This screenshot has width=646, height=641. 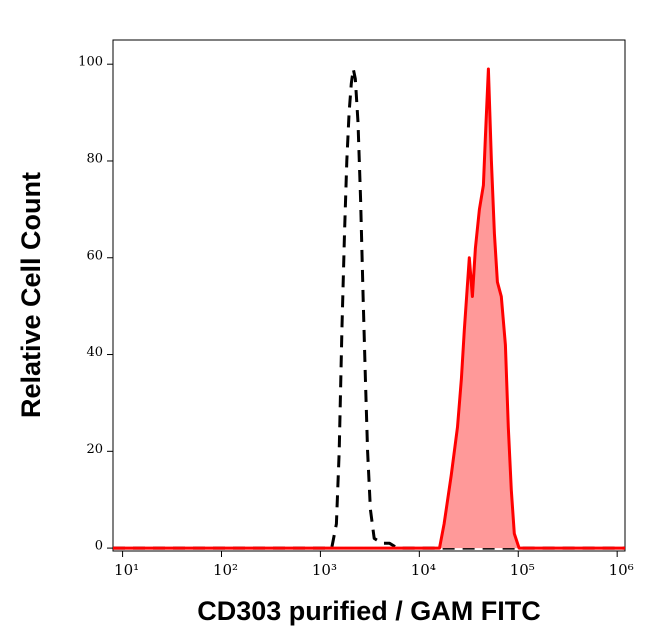 What do you see at coordinates (94, 449) in the screenshot?
I see `y-tick-label: 20` at bounding box center [94, 449].